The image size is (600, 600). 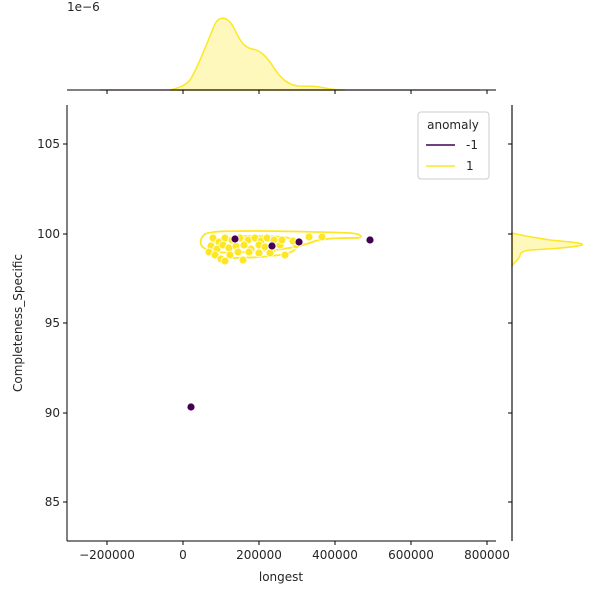 What do you see at coordinates (83, 7) in the screenshot?
I see `top-marginal-offset-label: 1e−6` at bounding box center [83, 7].